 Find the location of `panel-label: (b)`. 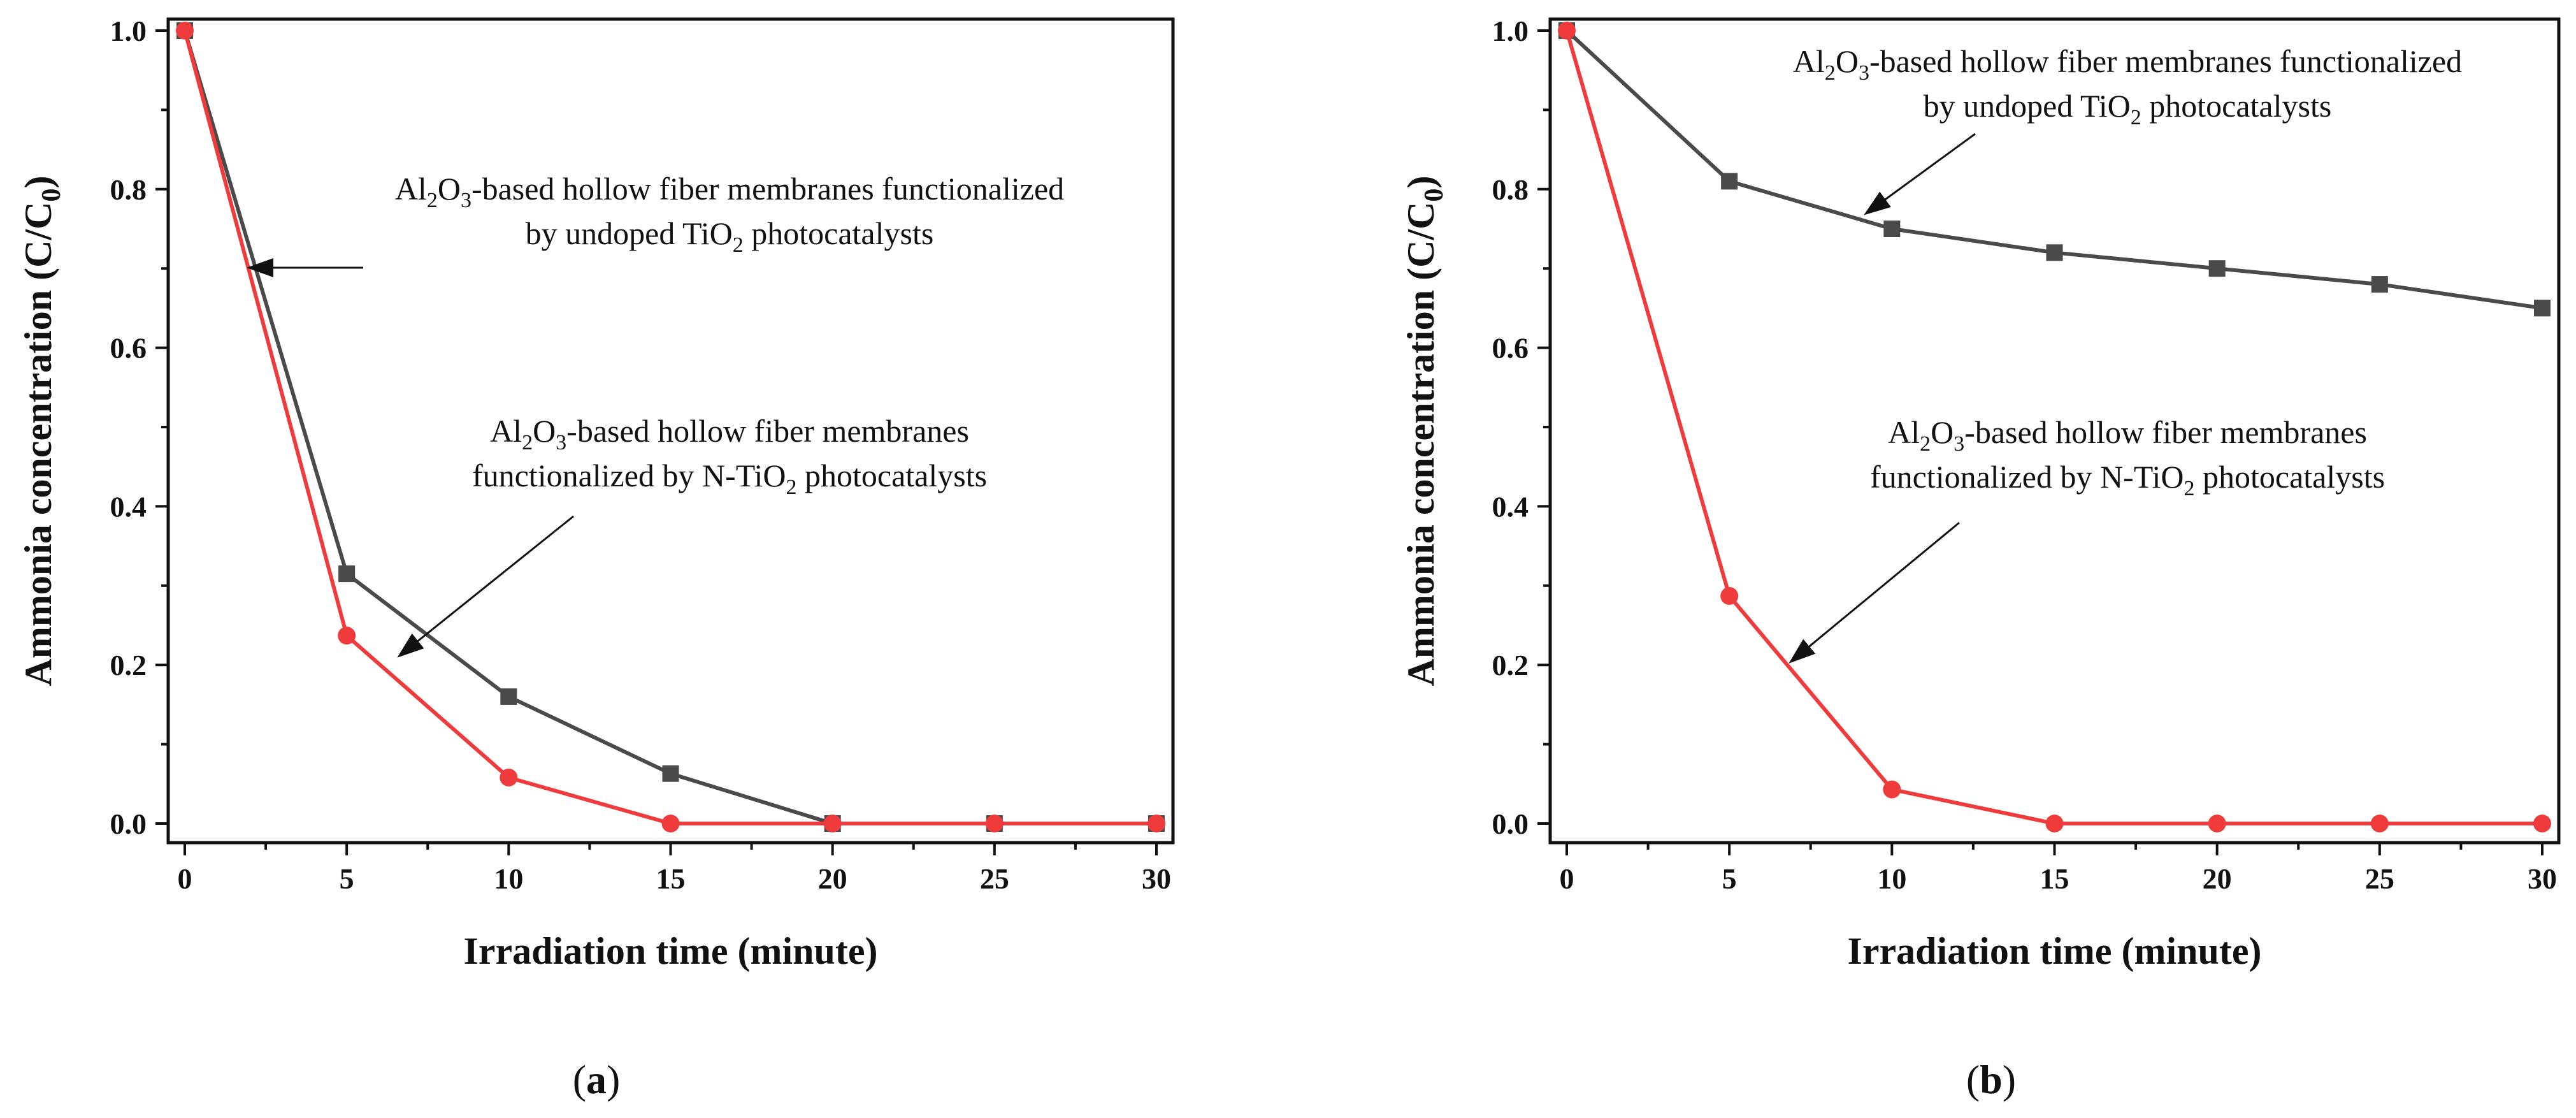

panel-label: (b) is located at coordinates (1991, 1079).